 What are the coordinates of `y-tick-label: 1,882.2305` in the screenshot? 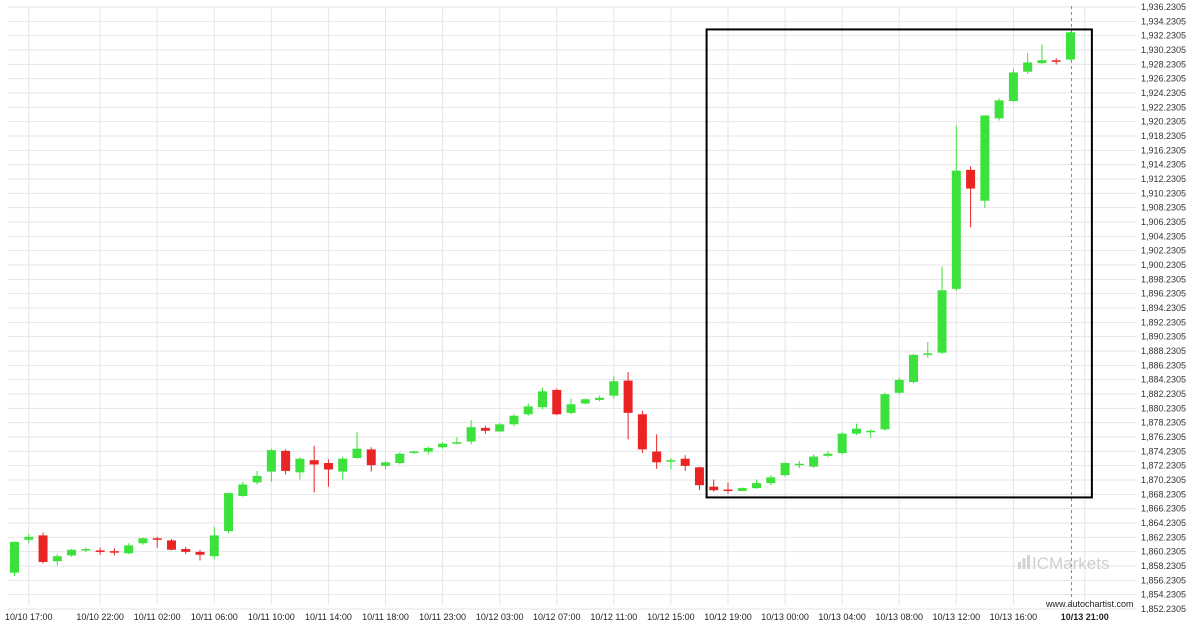 It's located at (1163, 394).